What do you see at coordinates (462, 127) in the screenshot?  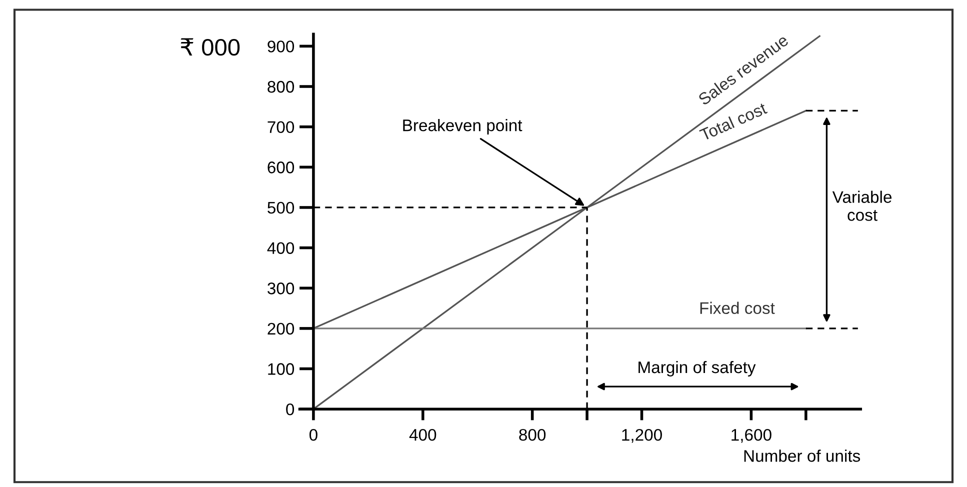 I see `annotation: Breakeven point` at bounding box center [462, 127].